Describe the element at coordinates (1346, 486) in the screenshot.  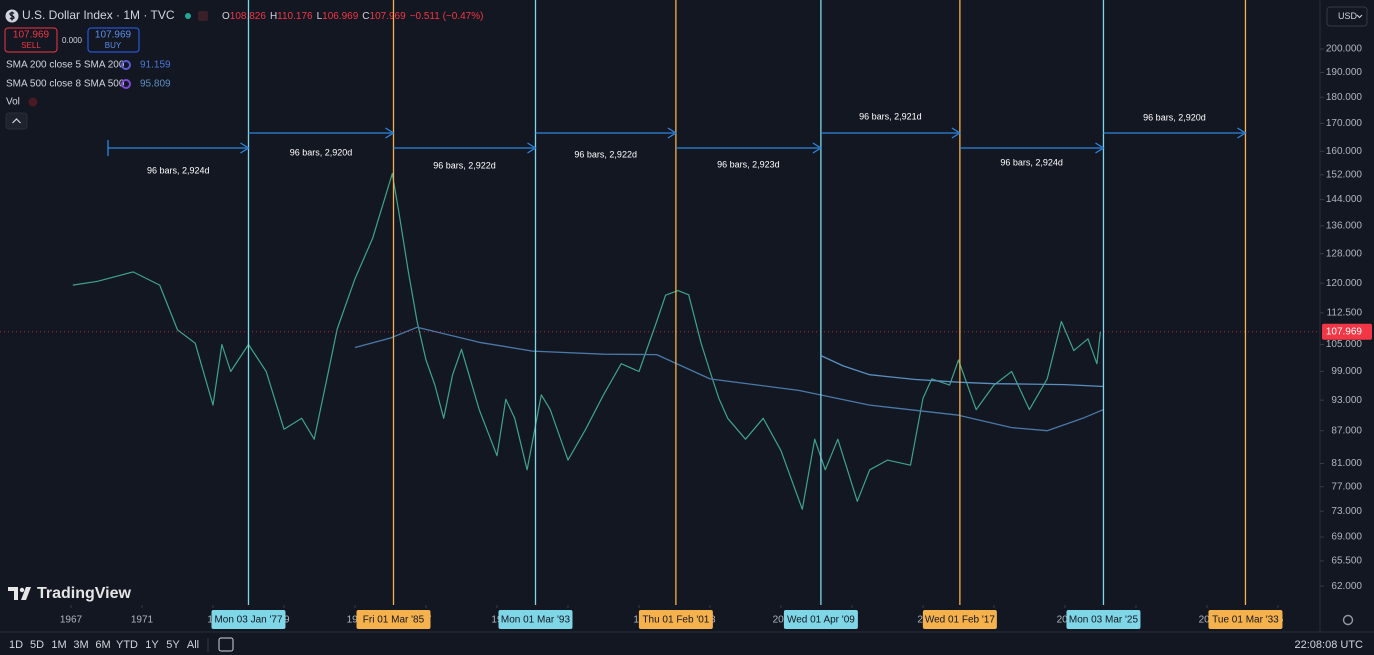
I see `y-tick-label: 77.000` at that location.